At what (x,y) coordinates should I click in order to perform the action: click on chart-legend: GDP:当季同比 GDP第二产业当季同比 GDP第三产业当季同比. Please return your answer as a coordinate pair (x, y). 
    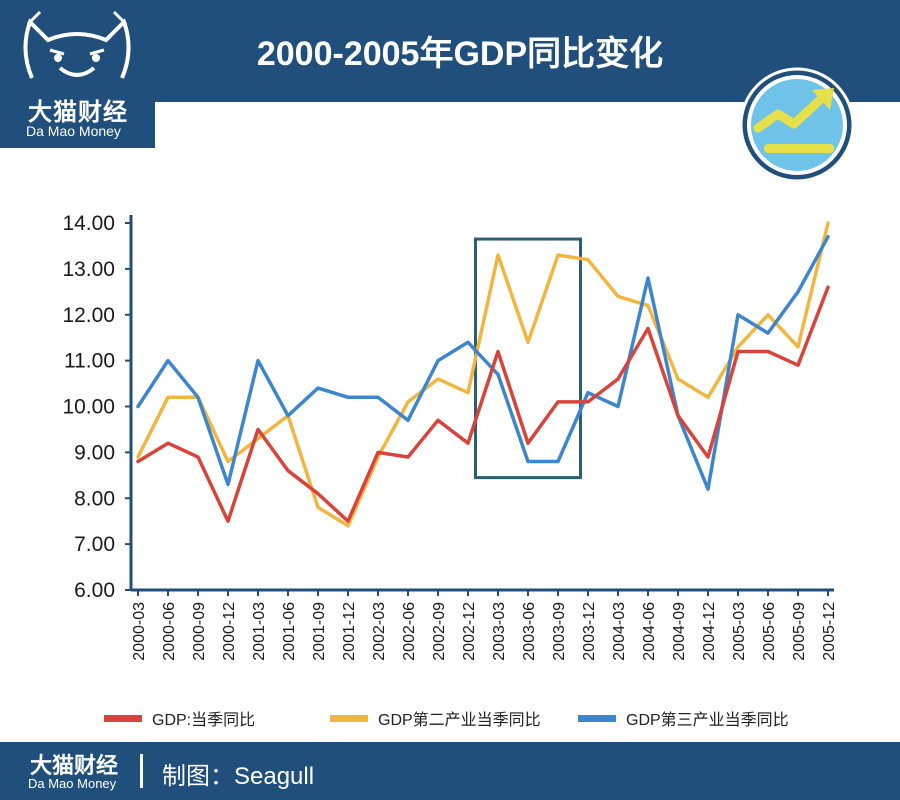
    Looking at the image, I should click on (450, 721).